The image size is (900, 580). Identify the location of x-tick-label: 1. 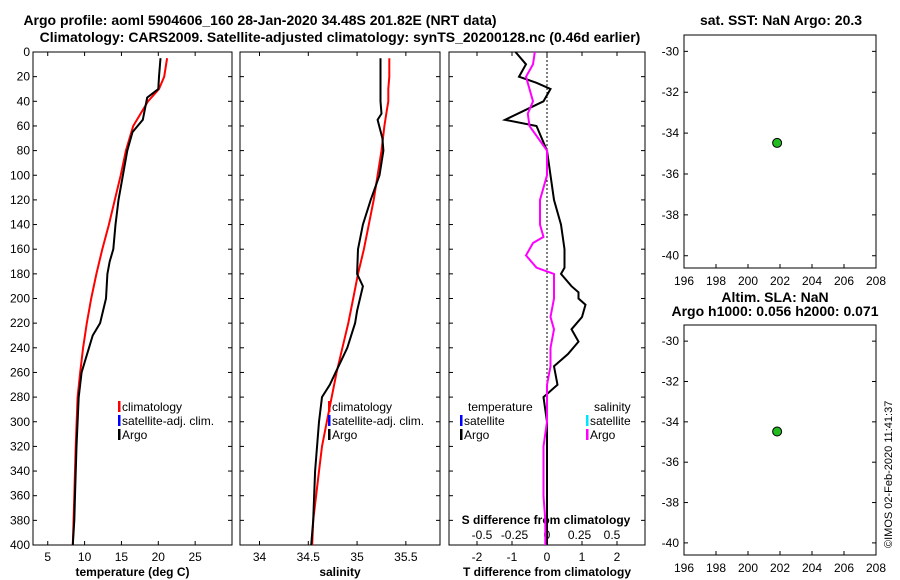
(582, 557).